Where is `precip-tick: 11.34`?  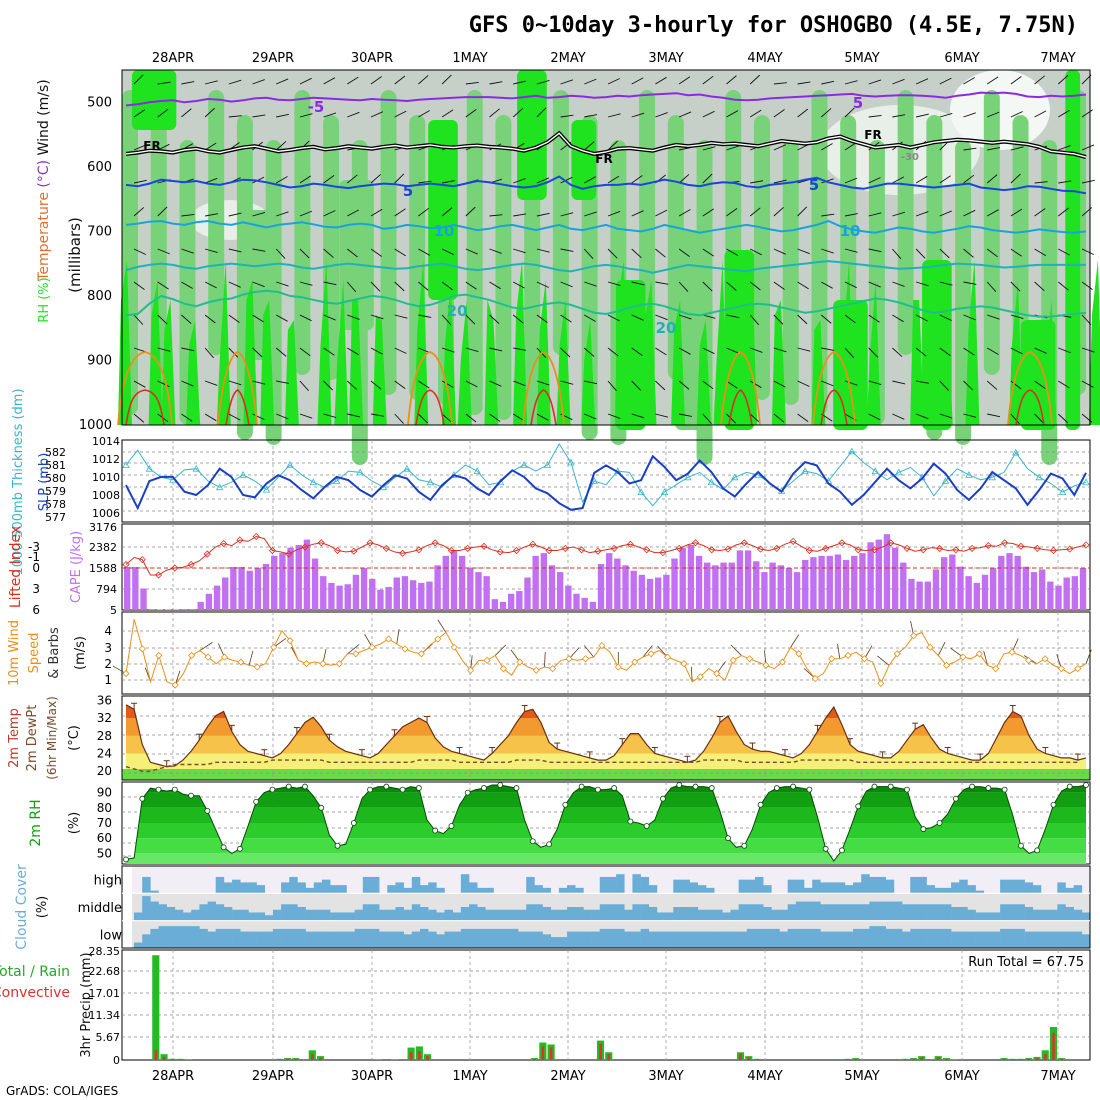
precip-tick: 11.34 is located at coordinates (105, 1015).